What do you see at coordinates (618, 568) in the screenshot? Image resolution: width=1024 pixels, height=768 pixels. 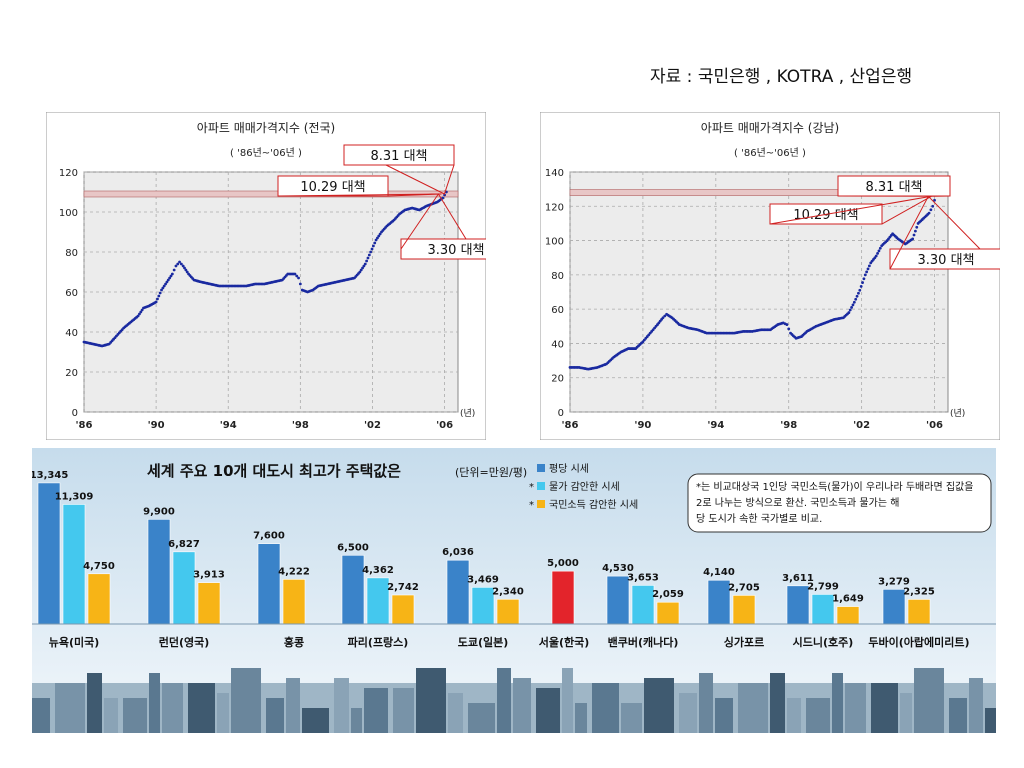 I see `bar-value-label: 4,530` at bounding box center [618, 568].